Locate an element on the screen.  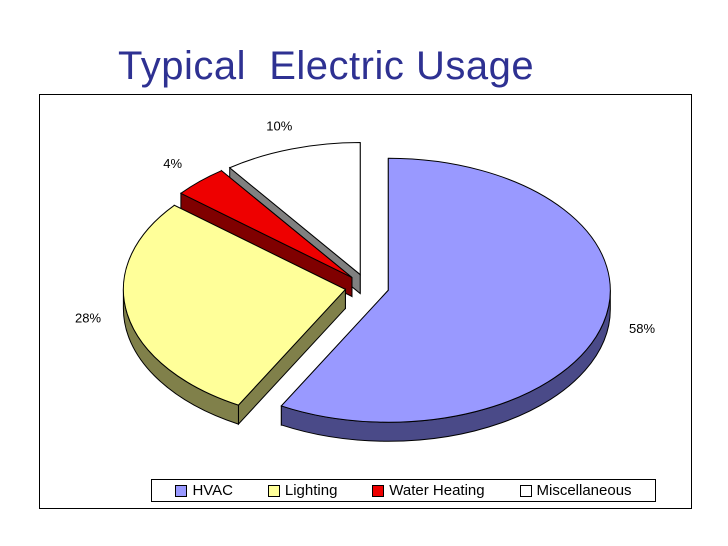
data-label-miscellaneous: 10% is located at coordinates (279, 125).